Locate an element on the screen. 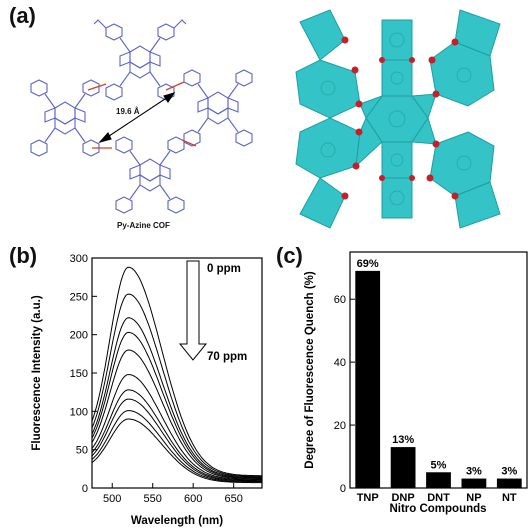 The height and width of the screenshot is (529, 531). pore-distance-arrow is located at coordinates (137, 118).